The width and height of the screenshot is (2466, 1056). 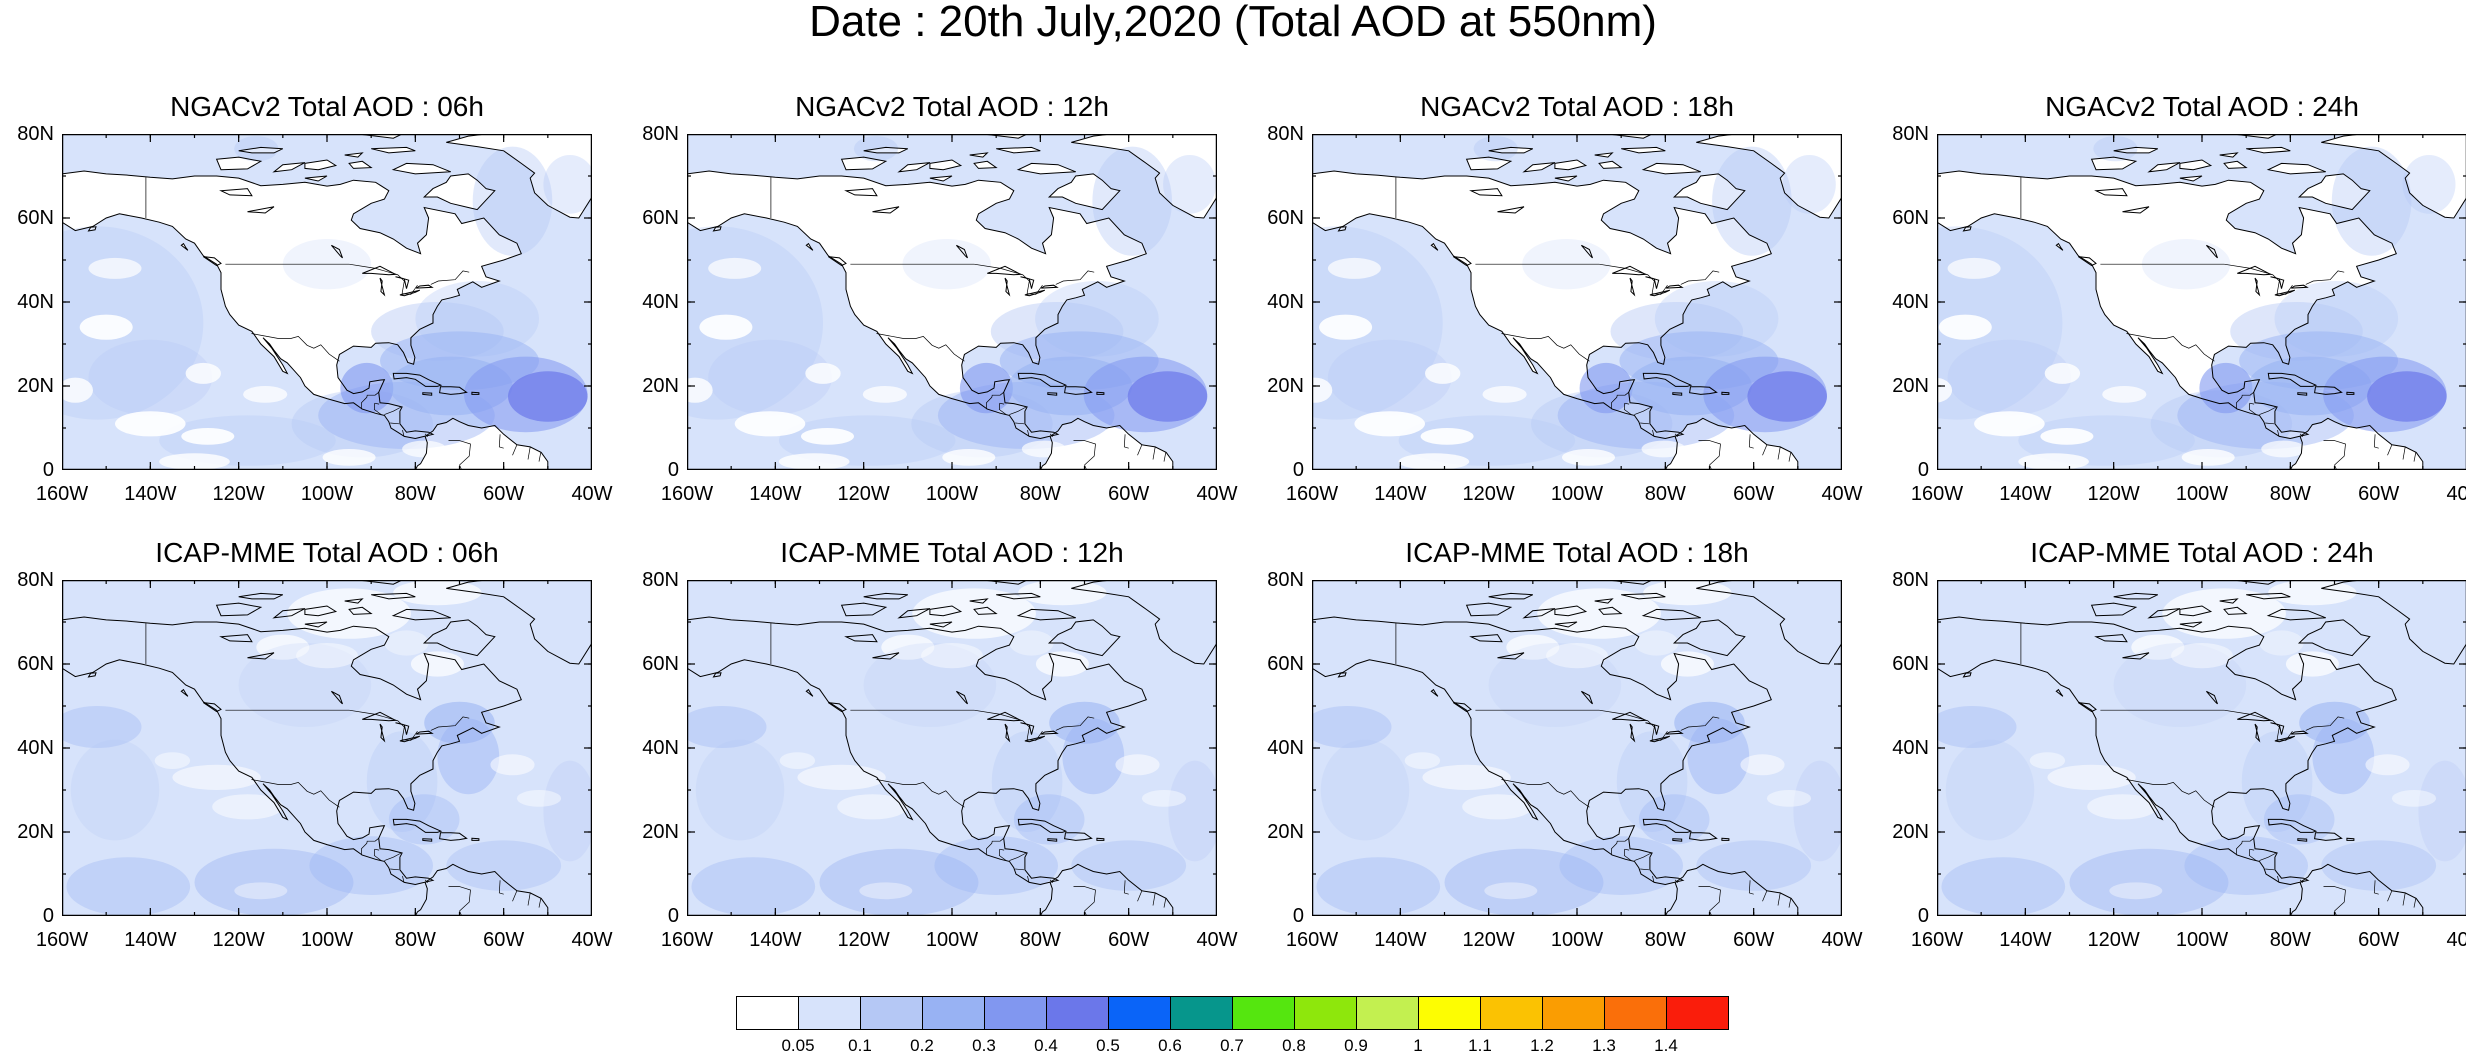 I want to click on panel-title: NGACv2 Total AOD : 18h, so click(x=1577, y=106).